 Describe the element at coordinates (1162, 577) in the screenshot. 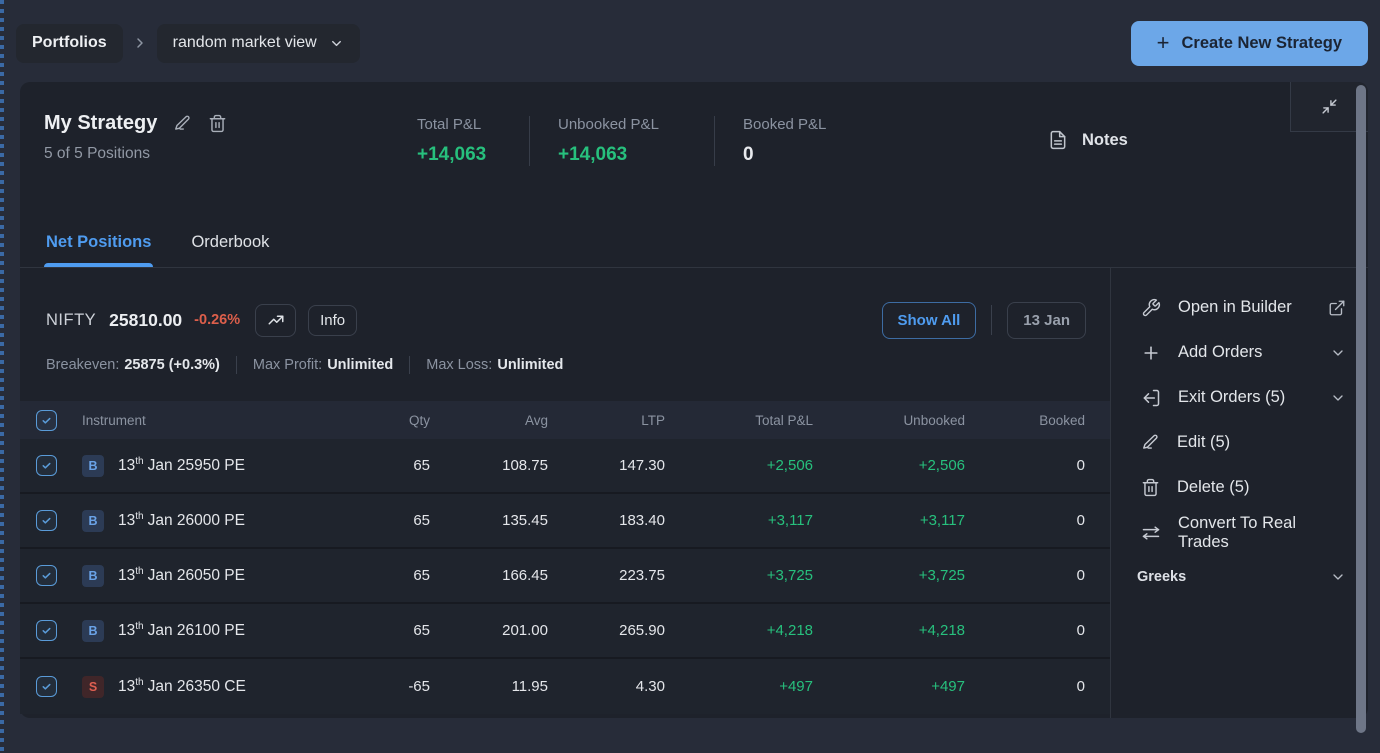

I see `greeks-label: Greeks` at that location.